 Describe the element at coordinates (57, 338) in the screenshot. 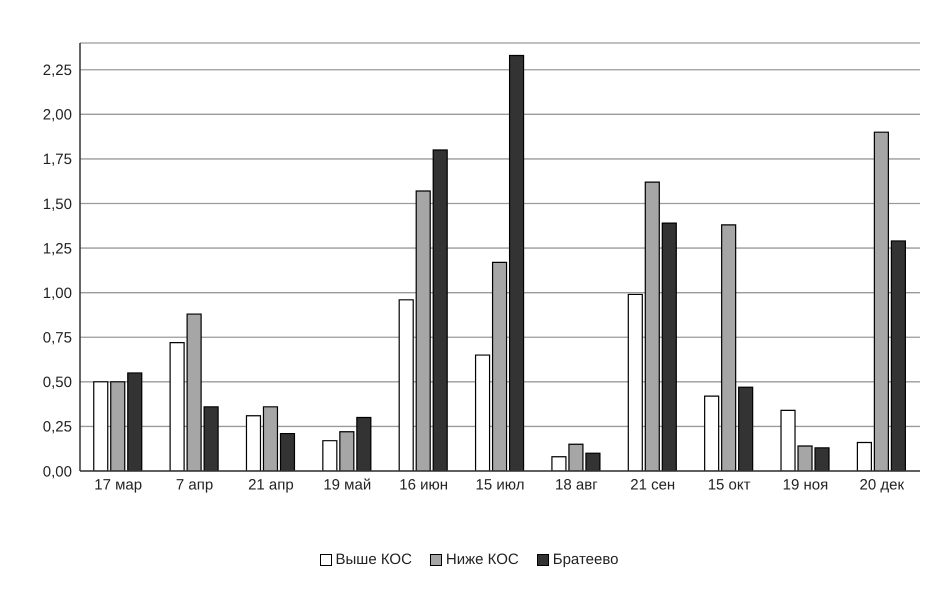

I see `y-tick-label: 0,75` at that location.